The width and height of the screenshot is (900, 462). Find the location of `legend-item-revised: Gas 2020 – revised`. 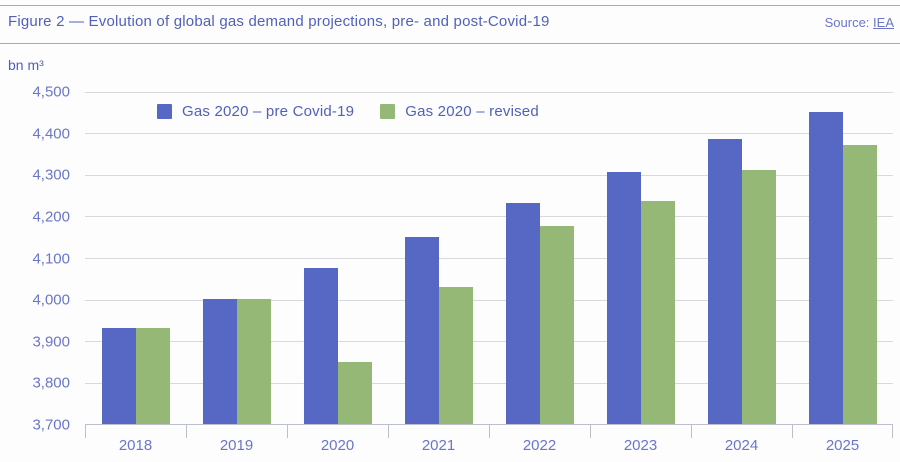

legend-item-revised: Gas 2020 – revised is located at coordinates (459, 111).